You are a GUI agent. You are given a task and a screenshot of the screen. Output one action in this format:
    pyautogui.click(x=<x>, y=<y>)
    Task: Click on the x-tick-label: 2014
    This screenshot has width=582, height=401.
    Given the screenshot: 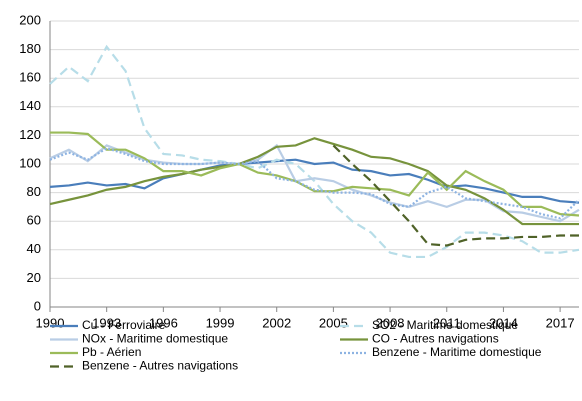 What is the action you would take?
    pyautogui.click(x=503, y=322)
    